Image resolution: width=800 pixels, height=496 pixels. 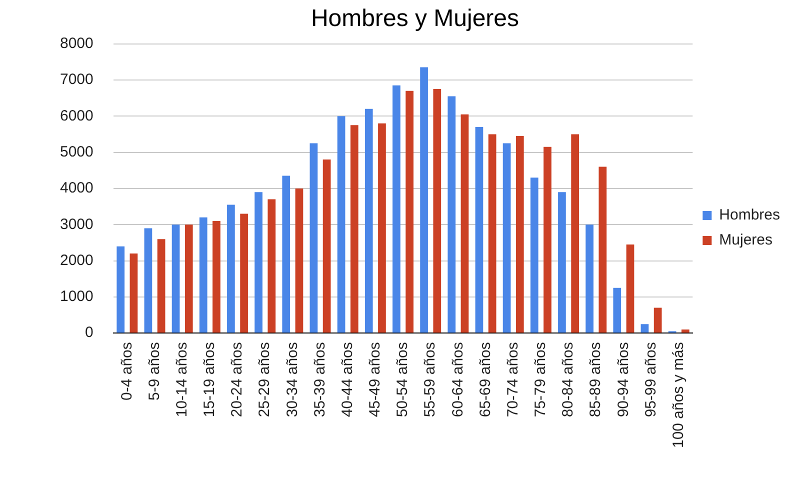 I want to click on x-tick-label: 85-89 años, so click(x=595, y=380).